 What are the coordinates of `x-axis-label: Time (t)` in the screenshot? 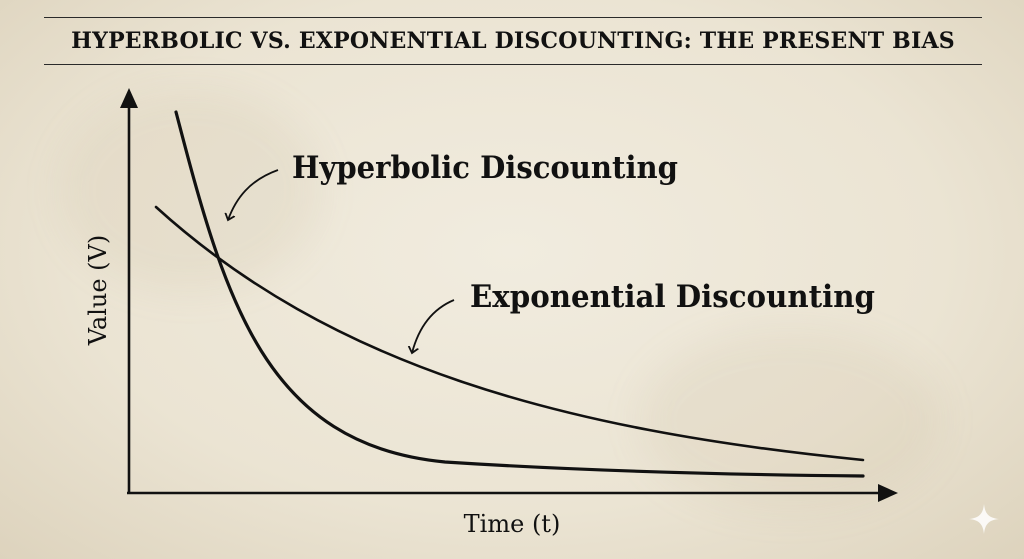 It's located at (512, 524).